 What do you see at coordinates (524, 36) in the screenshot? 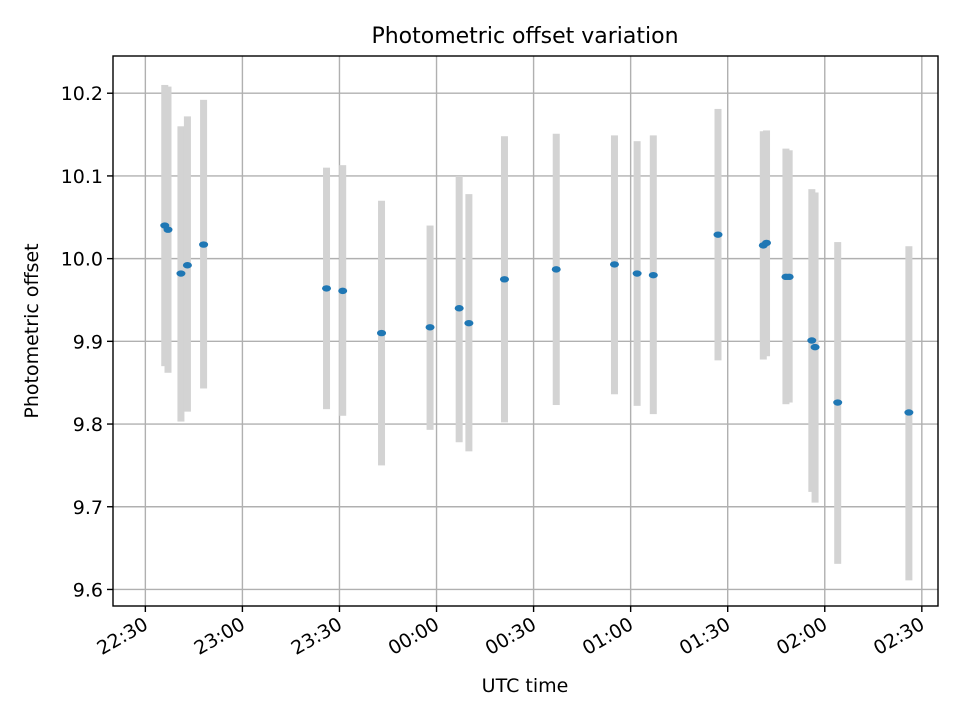
I see `chart-title: Photometric offset variation` at bounding box center [524, 36].